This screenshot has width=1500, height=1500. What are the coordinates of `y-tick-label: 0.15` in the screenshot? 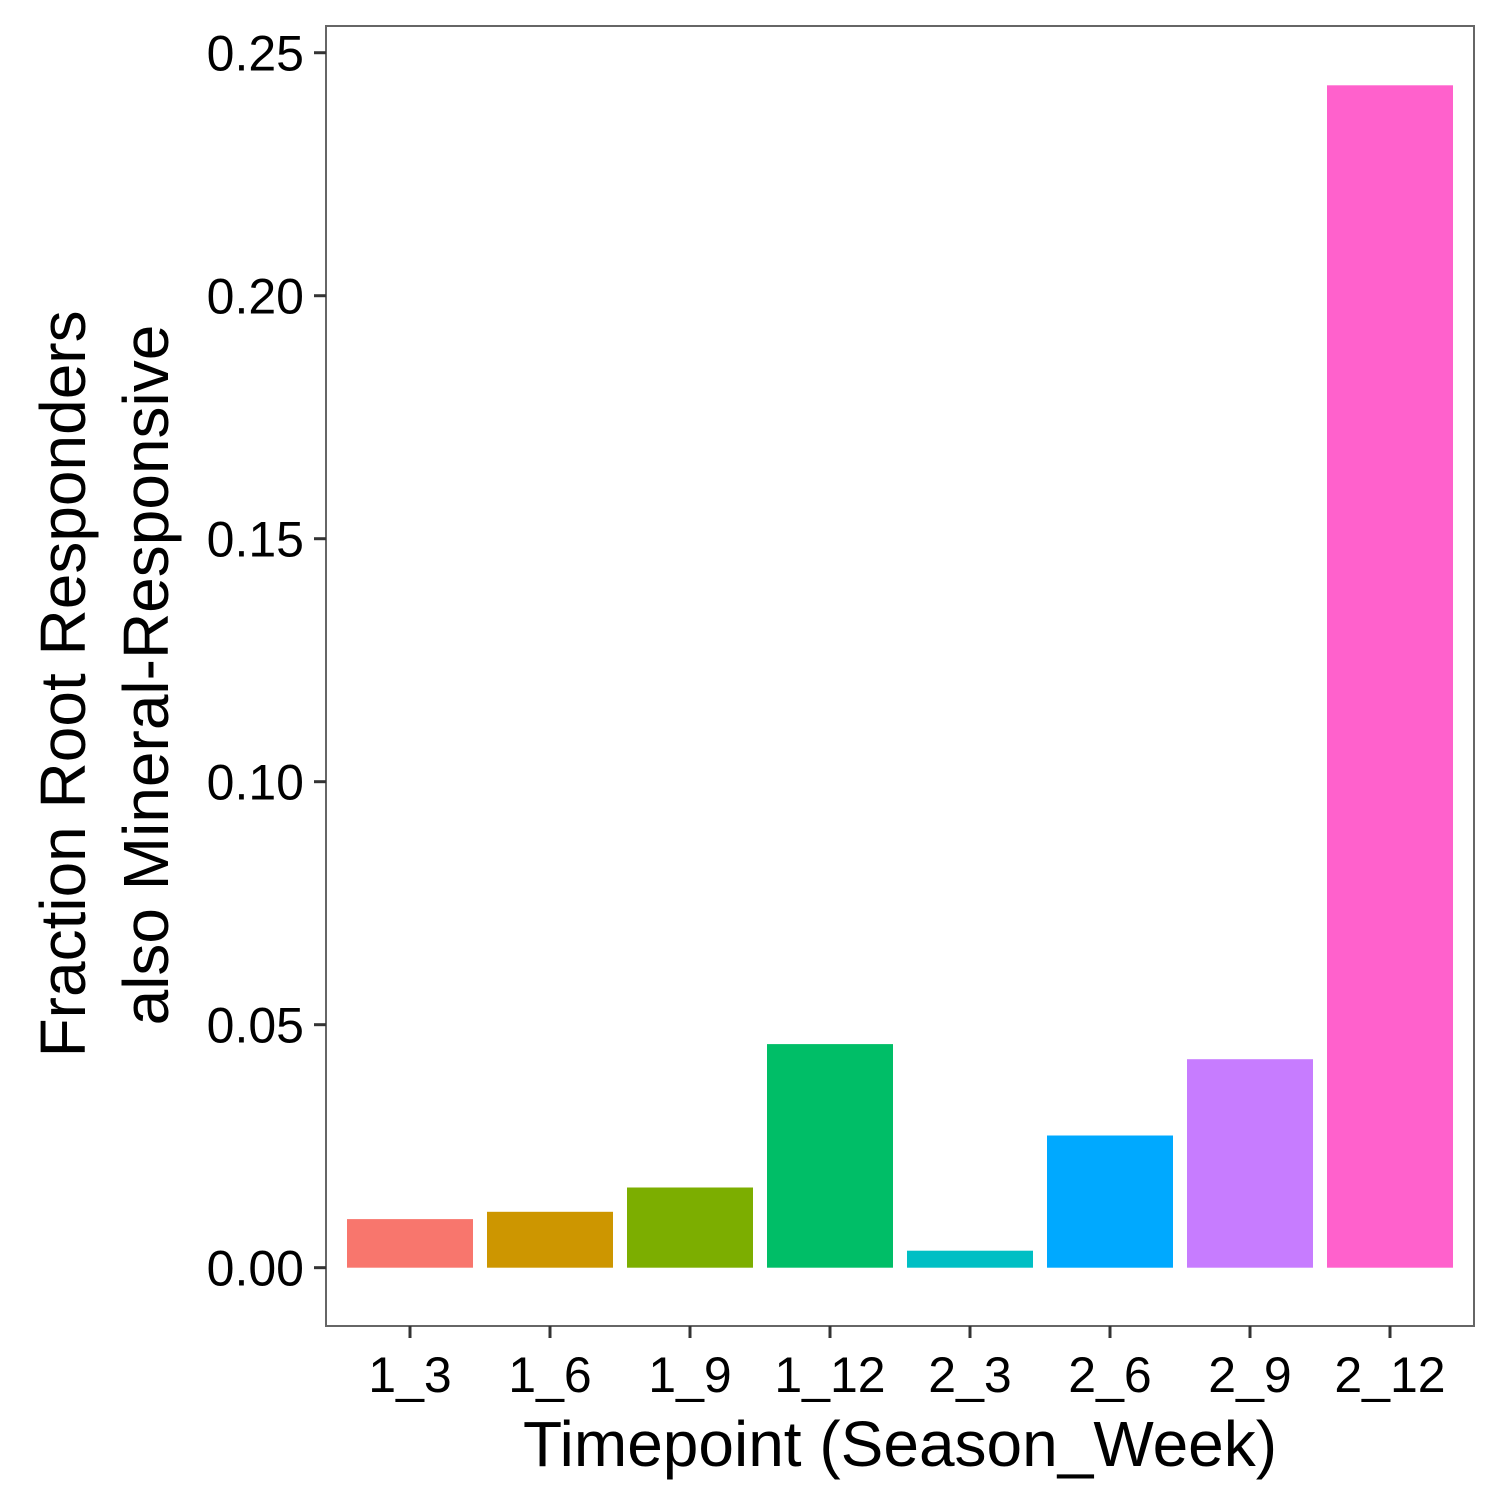 It's located at (255, 540).